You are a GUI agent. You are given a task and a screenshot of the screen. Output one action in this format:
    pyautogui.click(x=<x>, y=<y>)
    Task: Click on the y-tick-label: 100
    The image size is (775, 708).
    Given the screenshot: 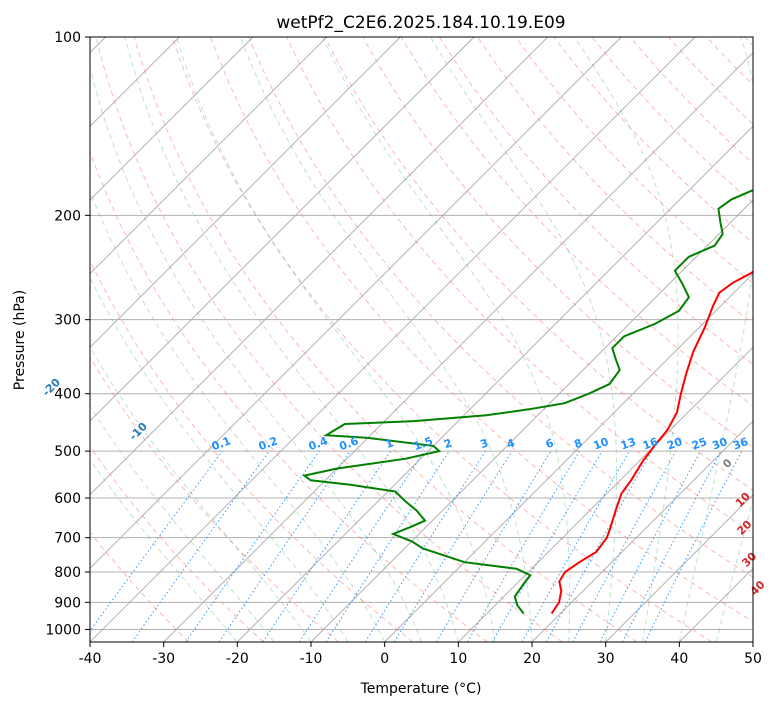 What is the action you would take?
    pyautogui.click(x=67, y=38)
    